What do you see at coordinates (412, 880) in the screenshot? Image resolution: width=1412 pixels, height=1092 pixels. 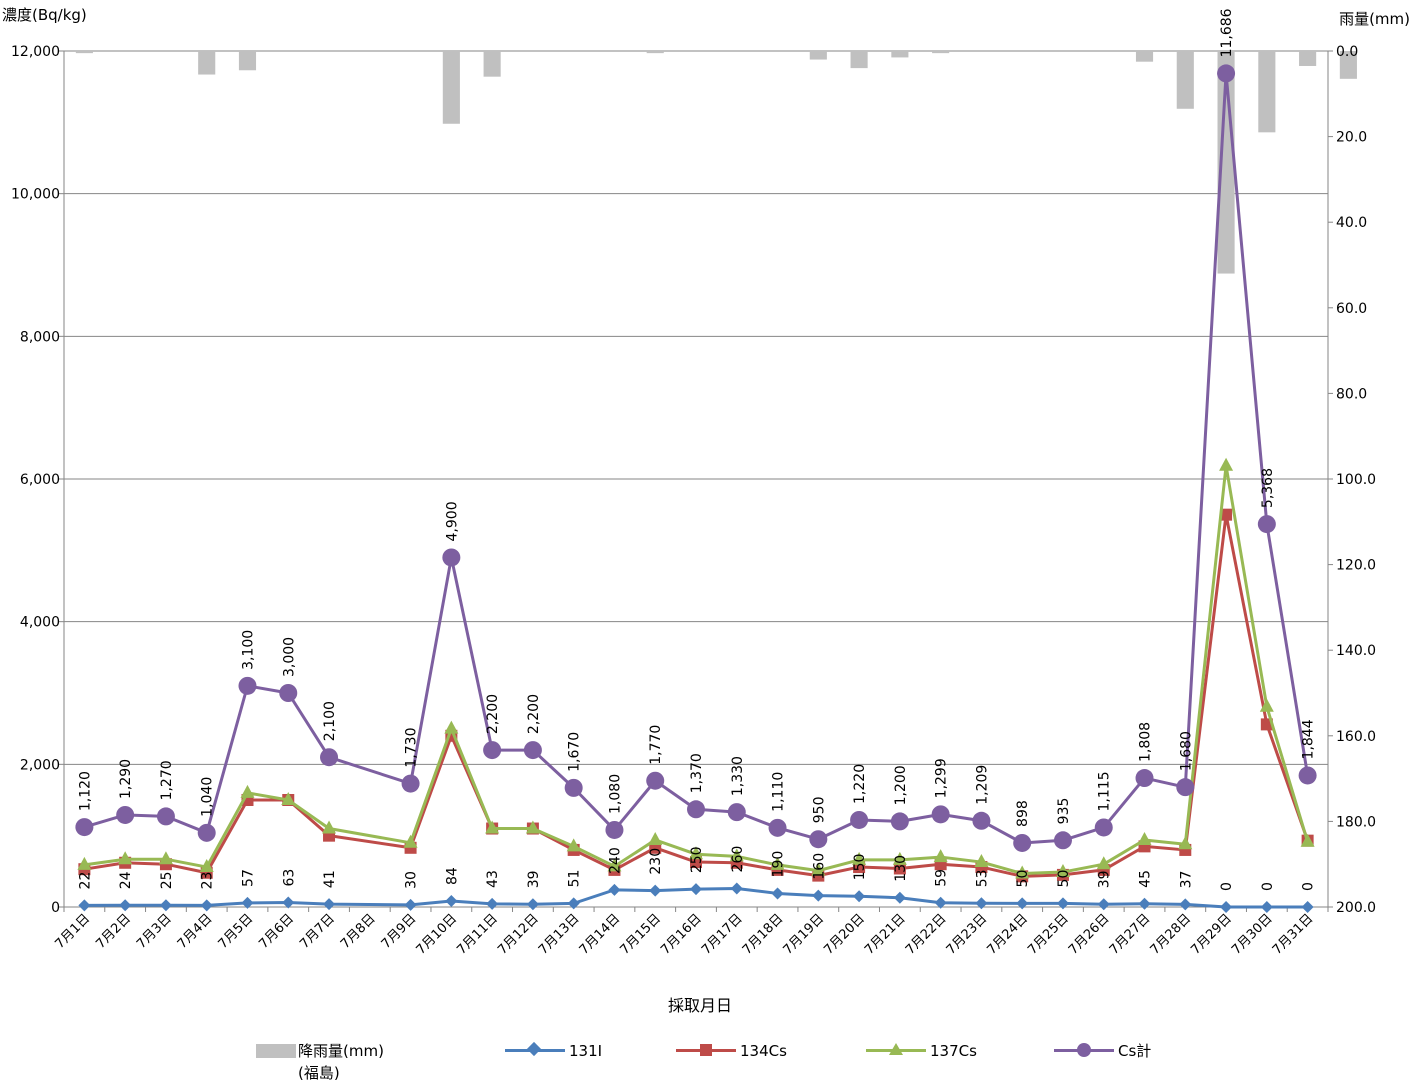 I see `data-label: 30` at bounding box center [412, 880].